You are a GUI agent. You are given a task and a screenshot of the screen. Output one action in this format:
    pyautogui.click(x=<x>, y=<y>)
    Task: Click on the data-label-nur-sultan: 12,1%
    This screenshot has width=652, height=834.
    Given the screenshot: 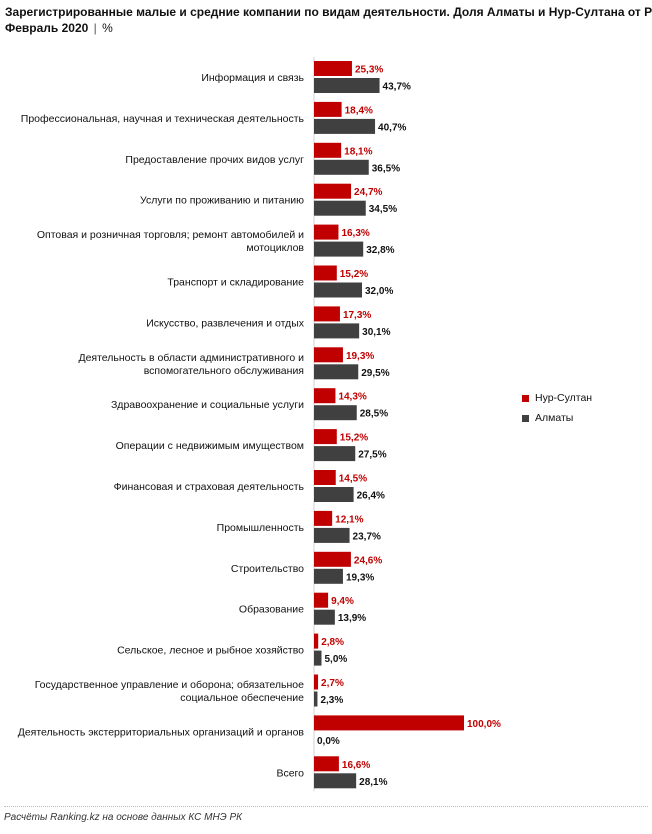 What is the action you would take?
    pyautogui.click(x=349, y=519)
    